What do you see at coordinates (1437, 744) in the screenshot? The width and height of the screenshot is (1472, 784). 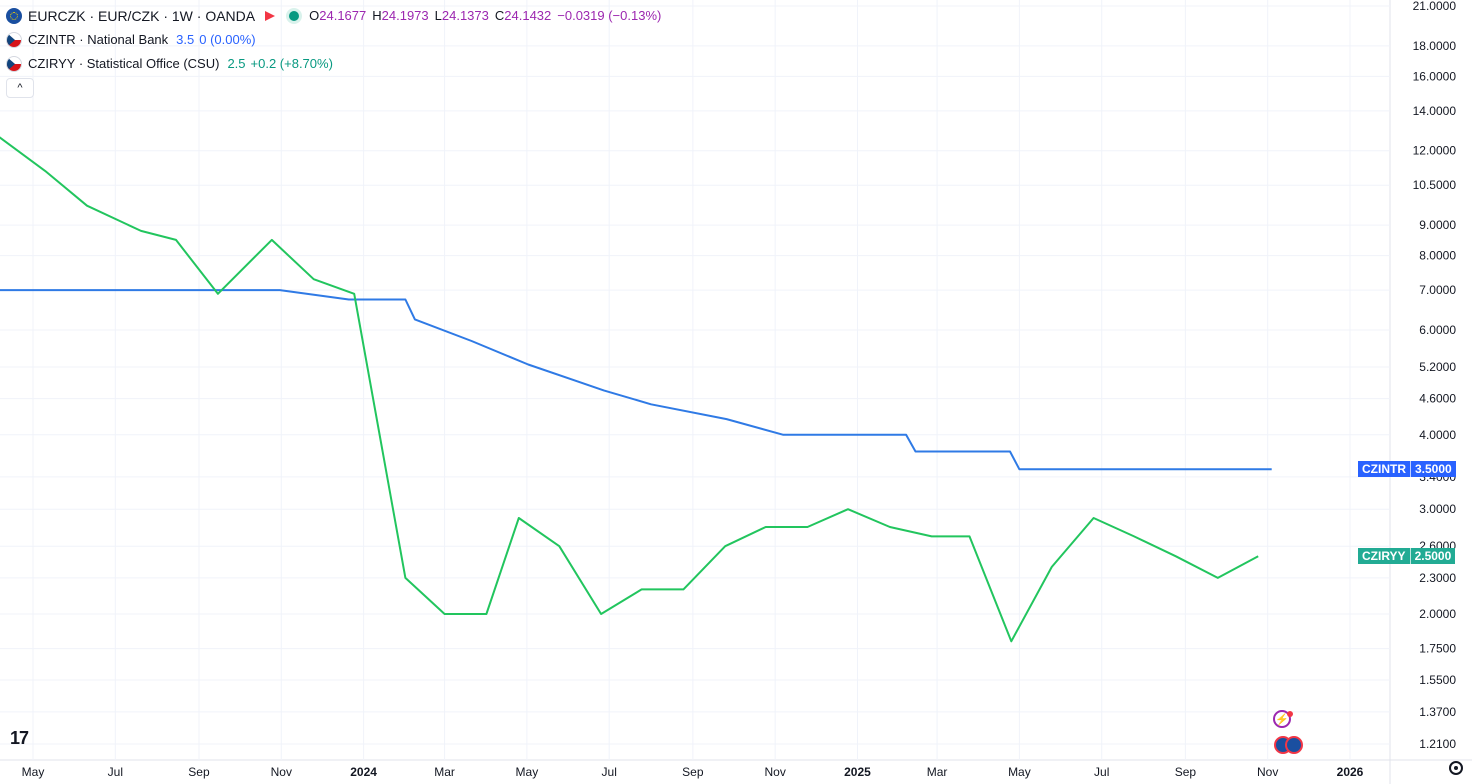 I see `y-tick-label: 1.2100` at bounding box center [1437, 744].